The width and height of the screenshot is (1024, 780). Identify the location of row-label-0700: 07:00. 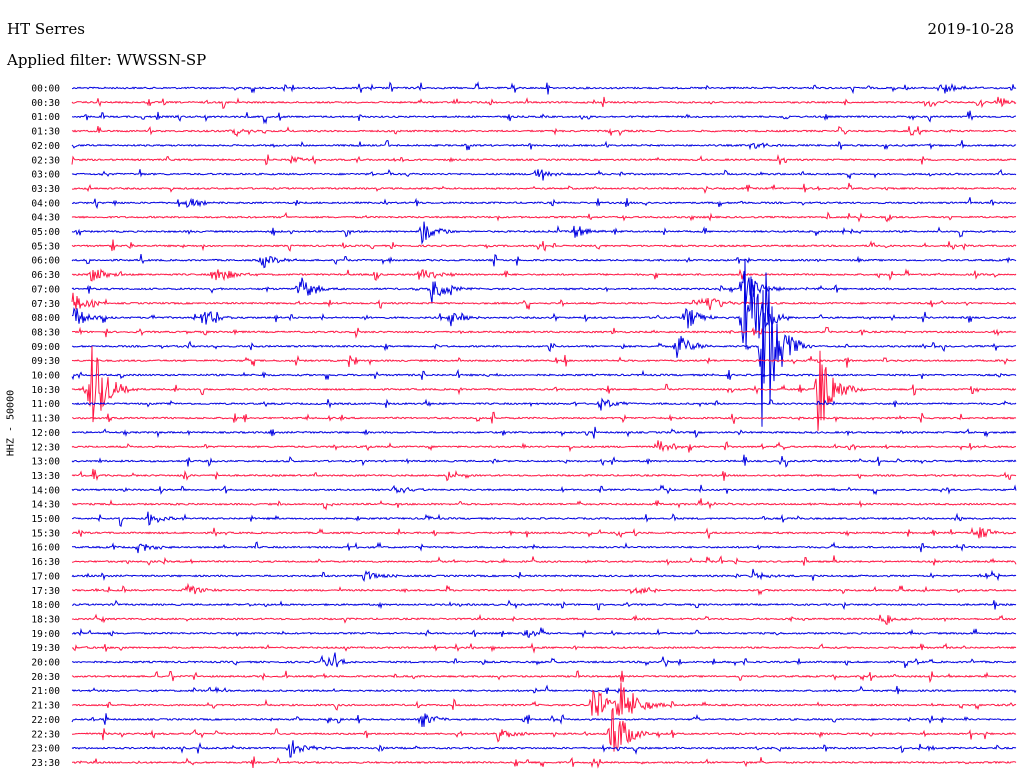
(45, 289).